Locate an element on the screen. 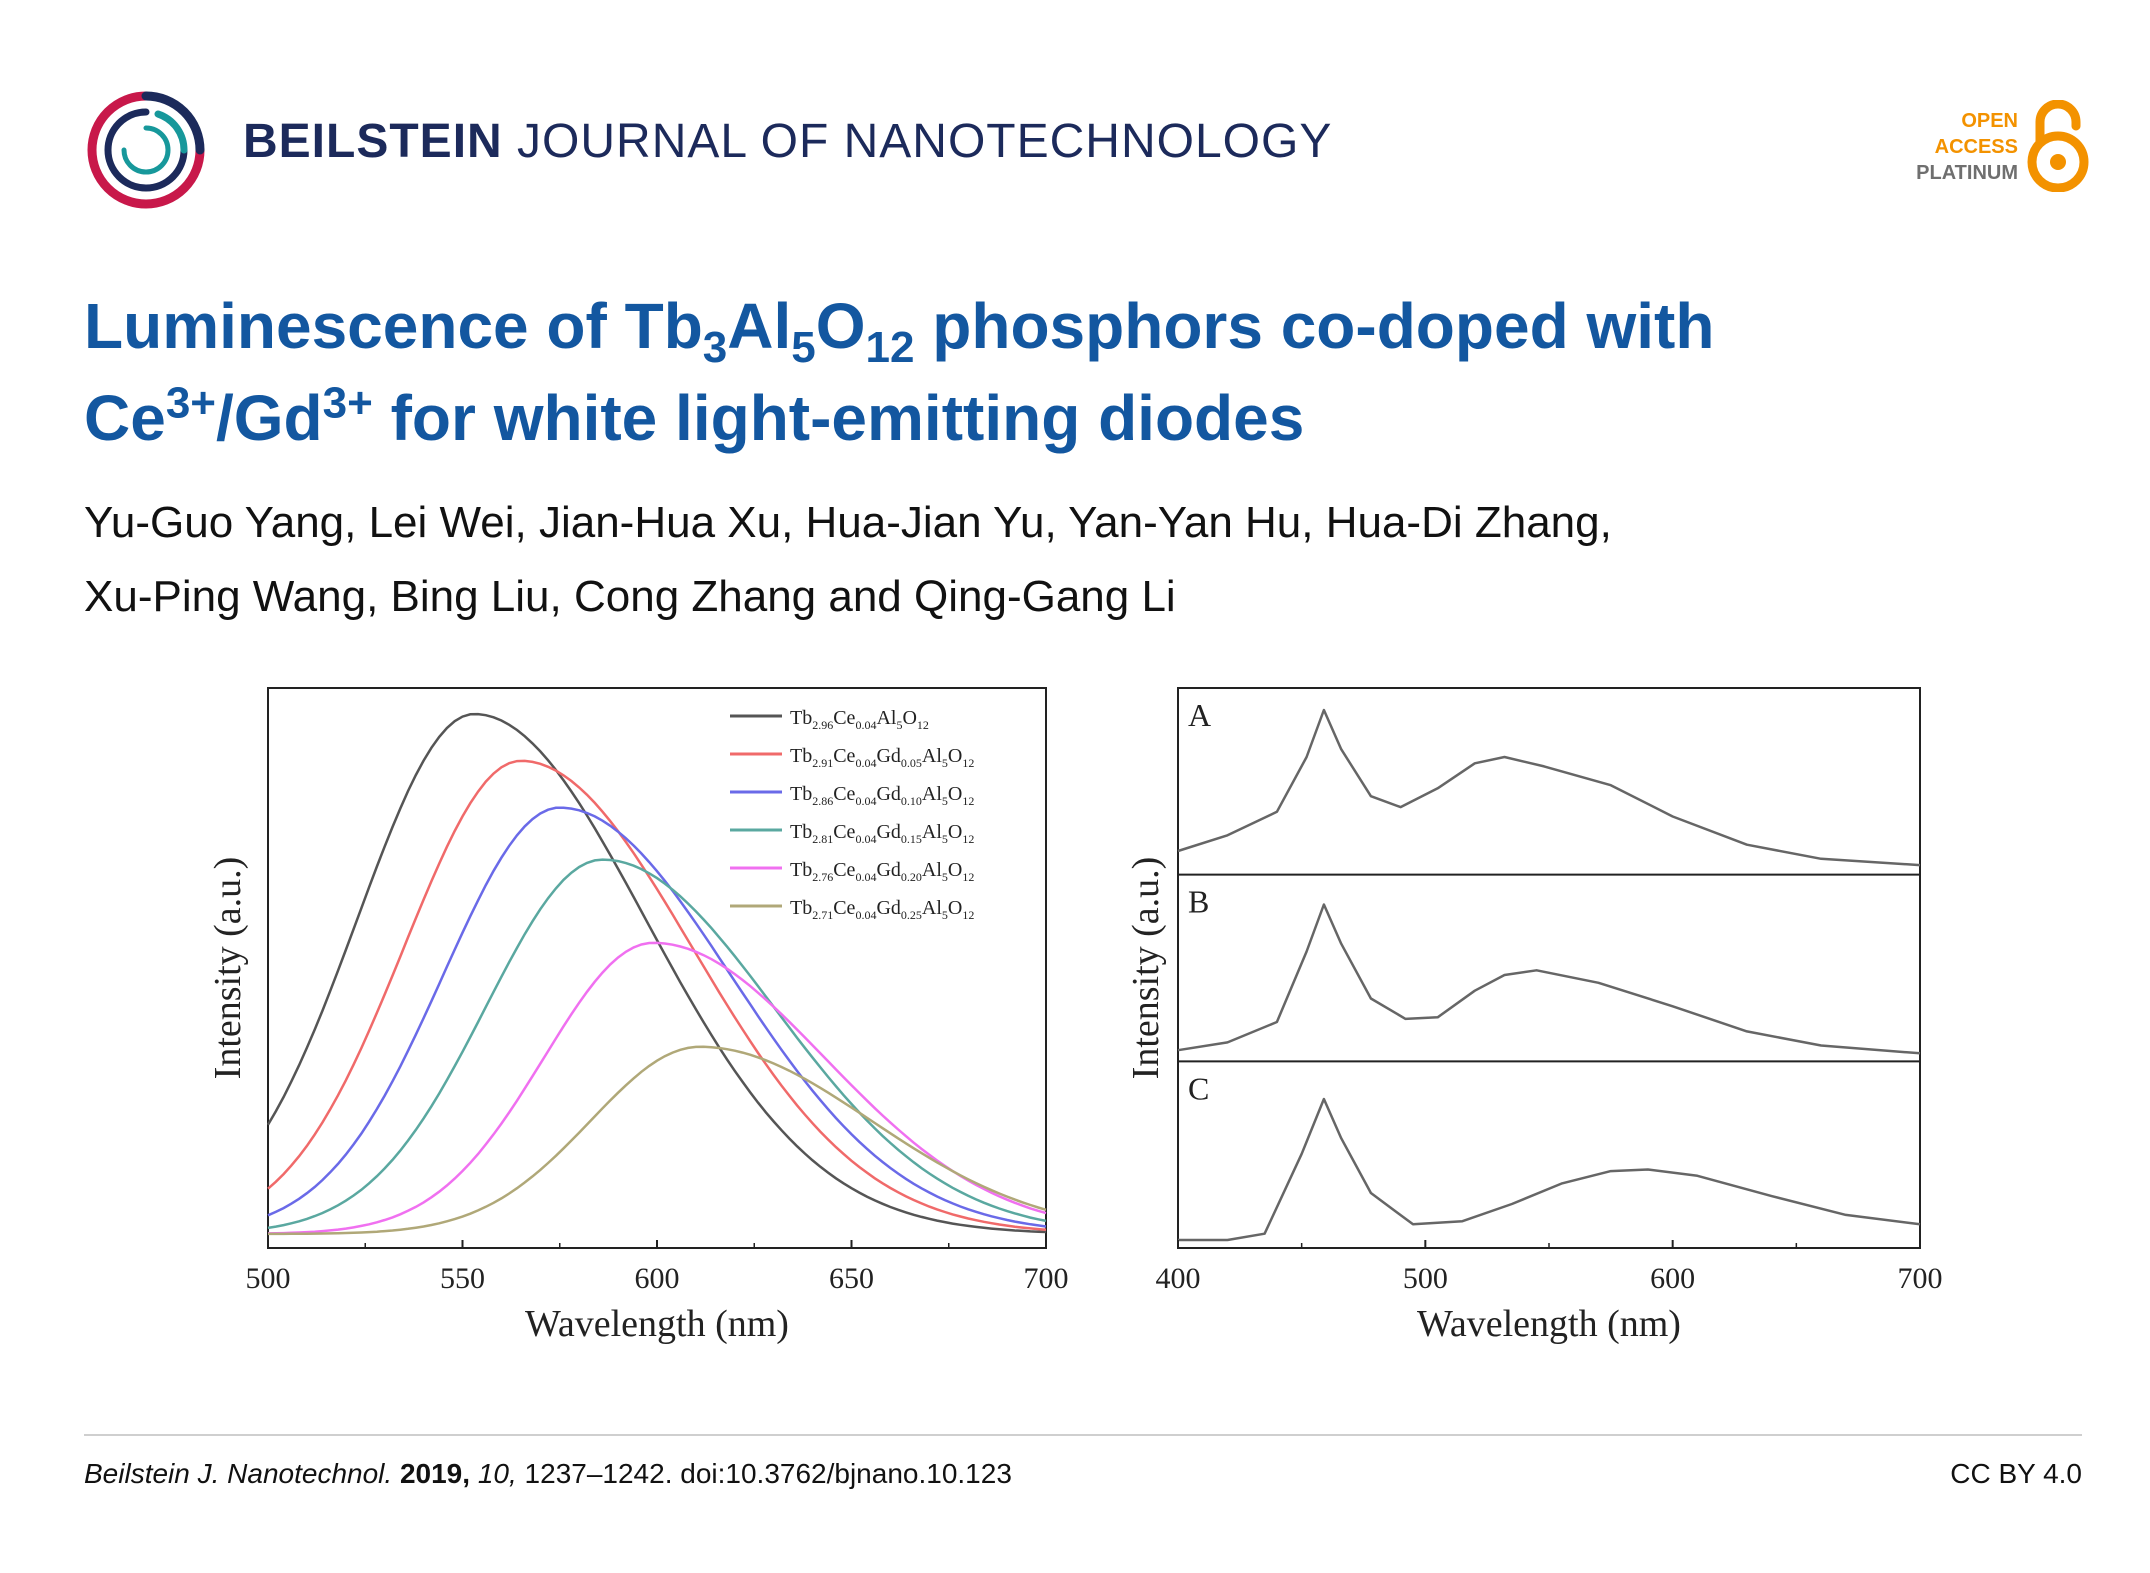  citation-pages-doi: 1237–1242. doi:10.3762/bjnano.10.123 is located at coordinates (768, 1473).